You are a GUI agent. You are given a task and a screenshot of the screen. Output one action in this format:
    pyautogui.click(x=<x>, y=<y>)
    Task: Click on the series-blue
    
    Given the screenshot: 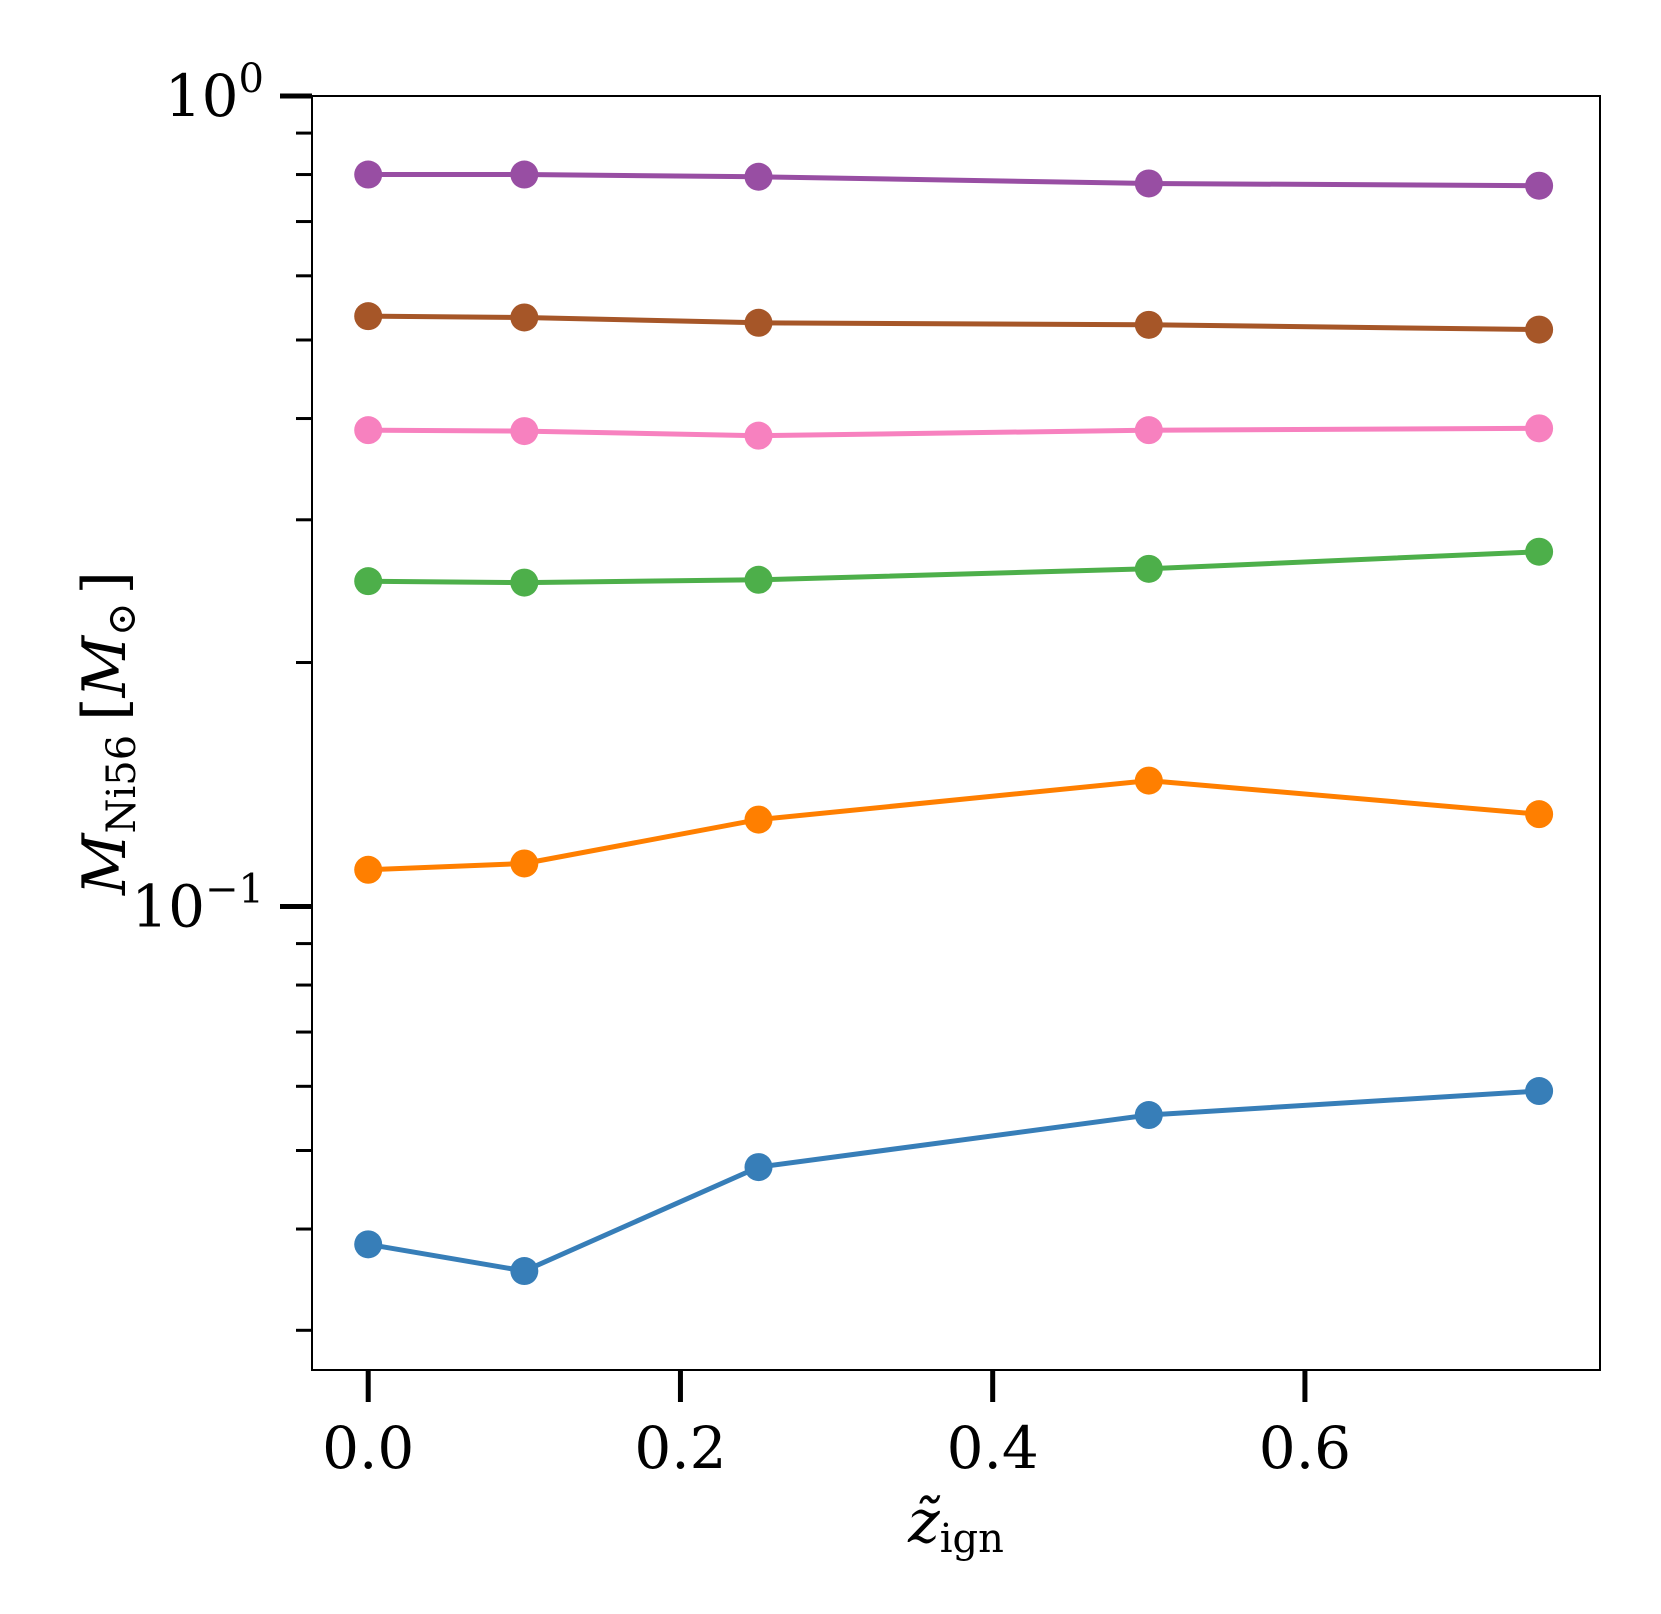 What is the action you would take?
    pyautogui.click(x=954, y=1181)
    